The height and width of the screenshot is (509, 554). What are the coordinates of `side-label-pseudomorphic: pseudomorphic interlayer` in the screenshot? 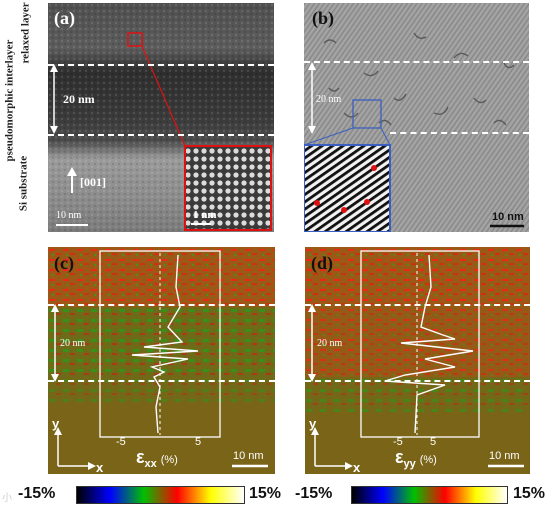 It's located at (9, 100).